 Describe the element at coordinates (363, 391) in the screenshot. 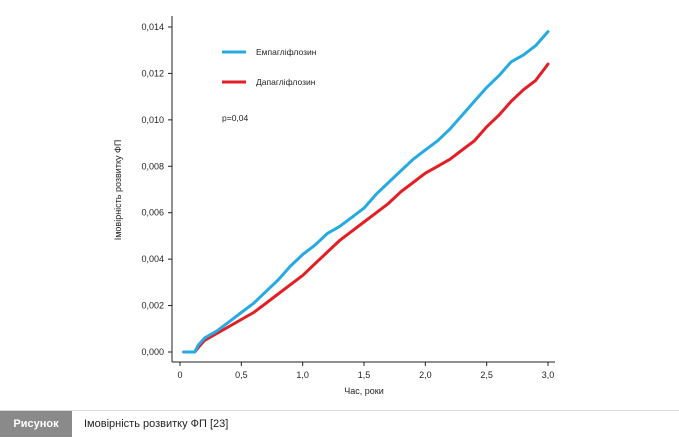

I see `x-axis-title: Час, роки` at that location.